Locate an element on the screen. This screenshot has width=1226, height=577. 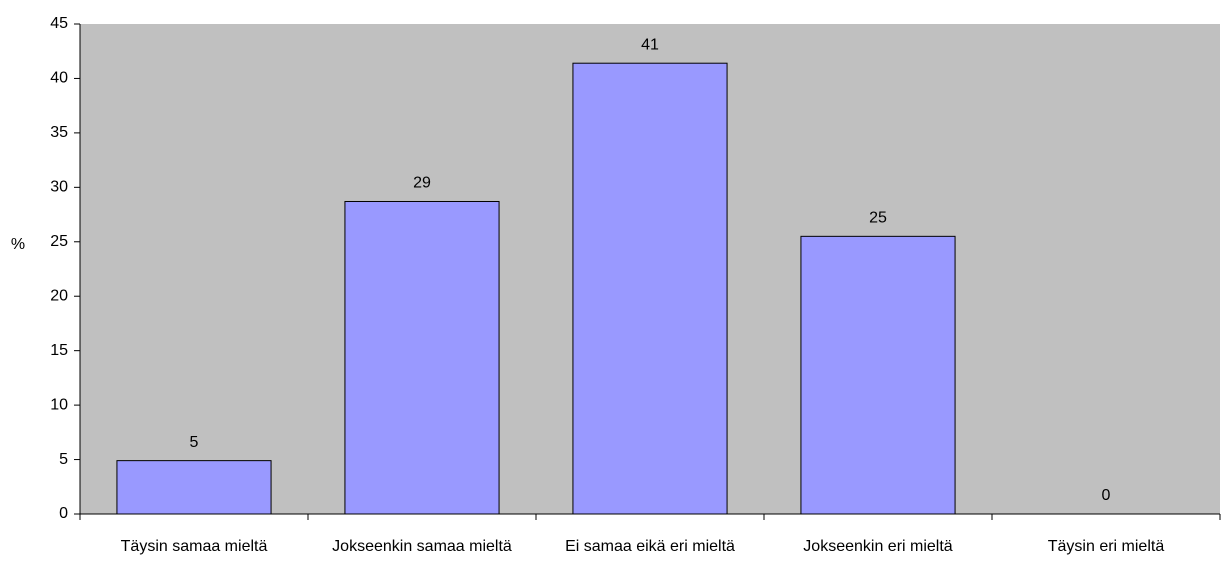
y-tick-label: 30 is located at coordinates (59, 187).